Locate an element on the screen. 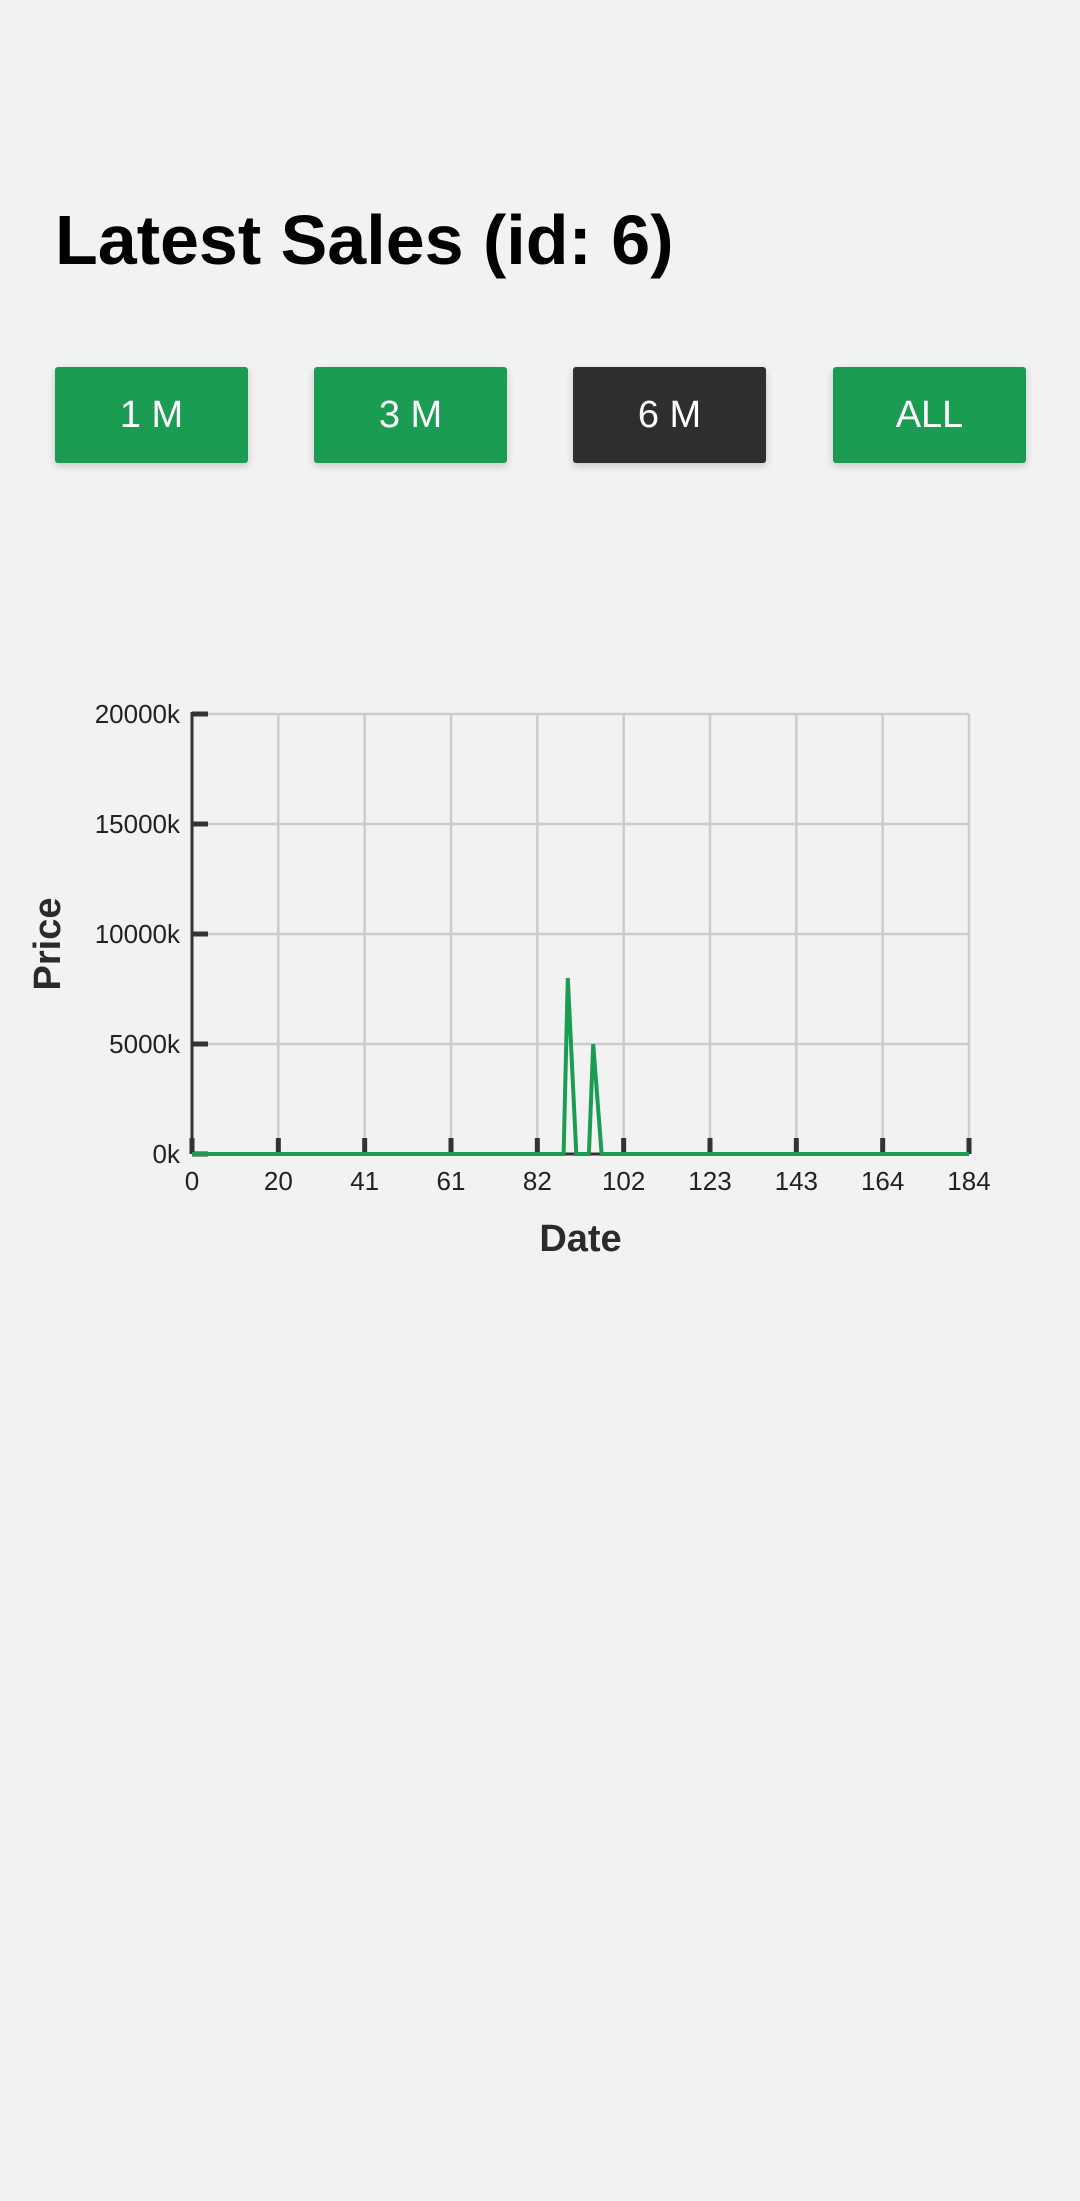 The width and height of the screenshot is (1080, 2201). sales-series-line is located at coordinates (580, 1066).